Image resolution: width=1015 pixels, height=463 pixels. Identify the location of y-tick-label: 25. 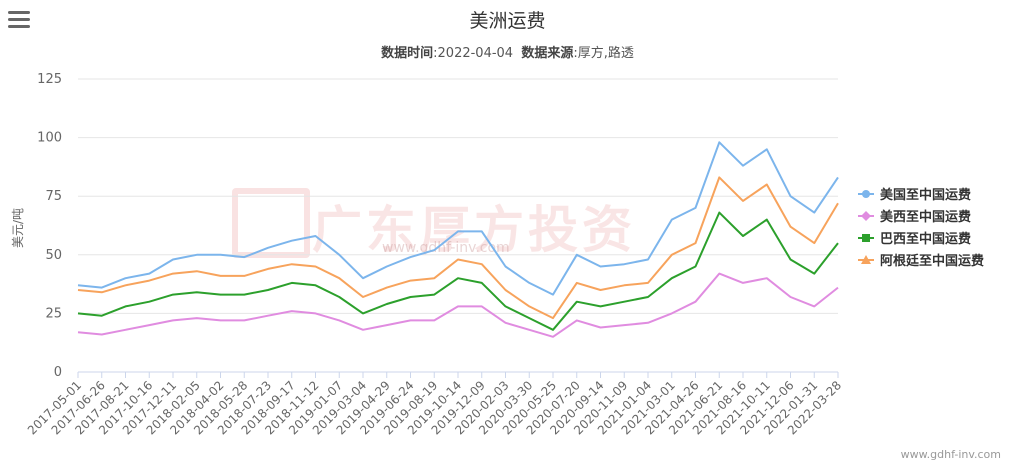
(53, 313).